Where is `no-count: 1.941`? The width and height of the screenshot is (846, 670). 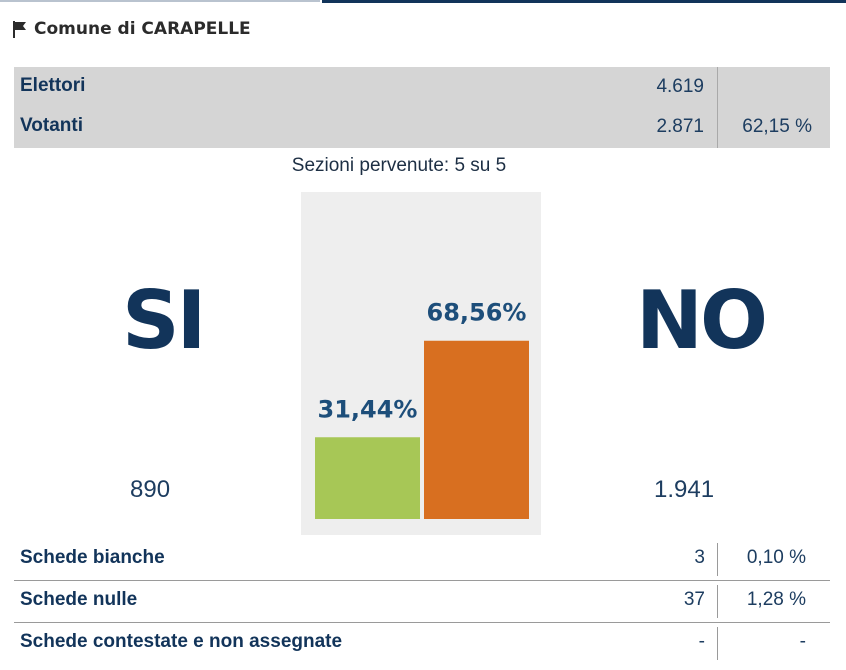
no-count: 1.941 is located at coordinates (684, 489).